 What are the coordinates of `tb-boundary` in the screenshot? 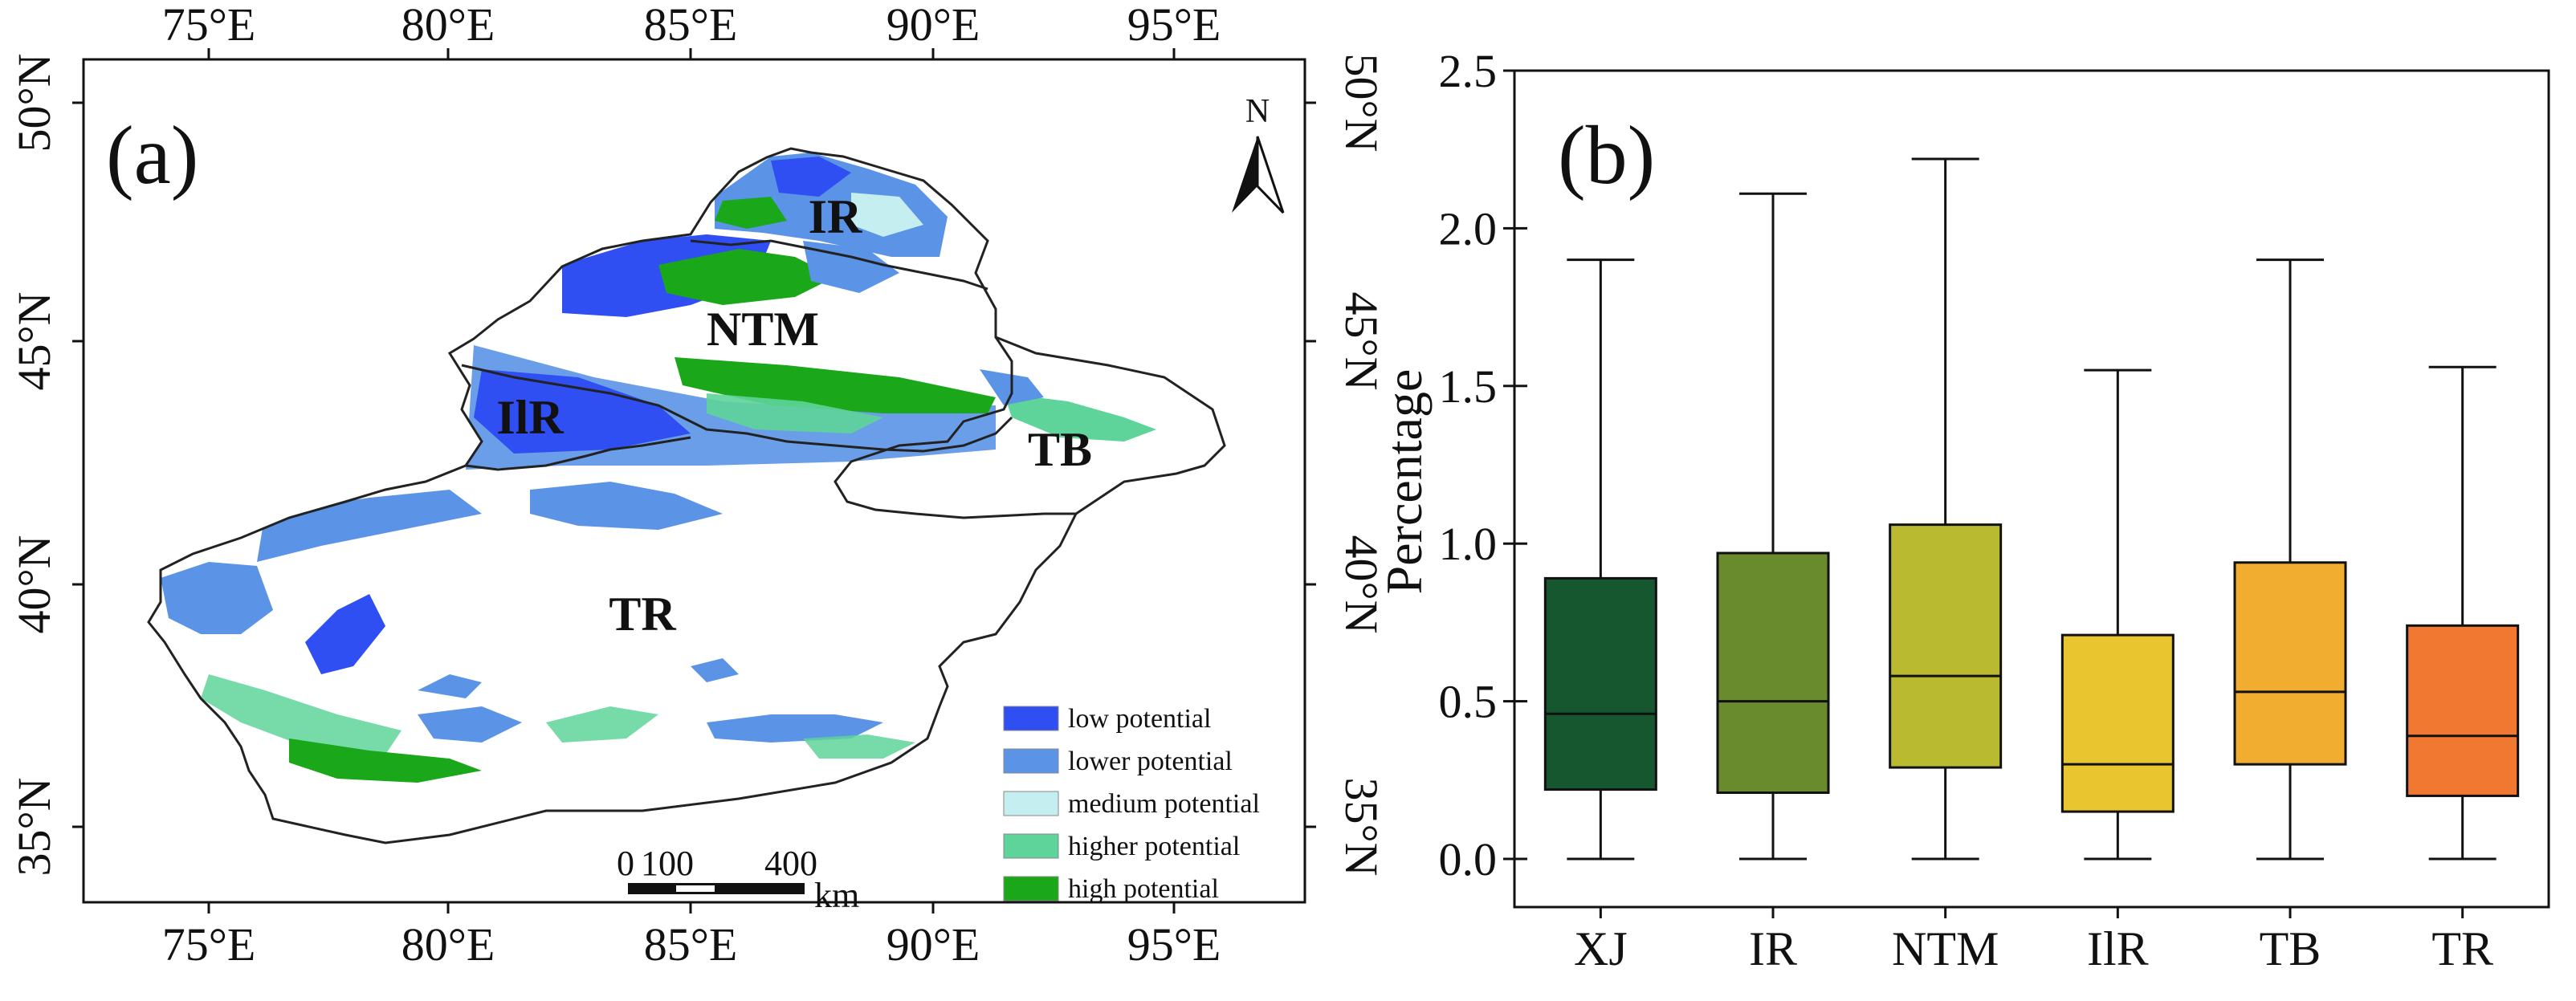 It's located at (955, 427).